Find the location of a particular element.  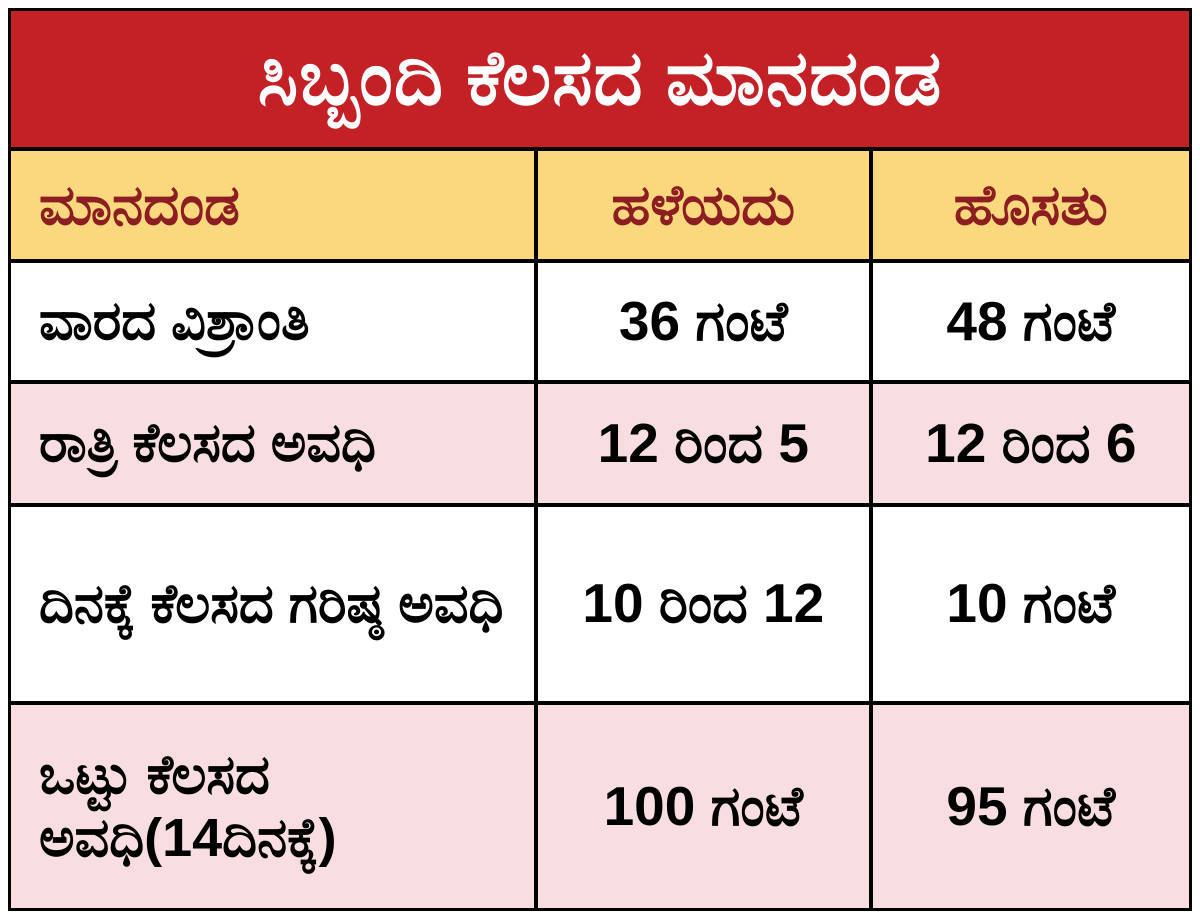

table-title-bar: ಸಿಬ್ಬಂದಿ ಕೆಲಸದ ಮಾನದಂಡ is located at coordinates (600, 79).